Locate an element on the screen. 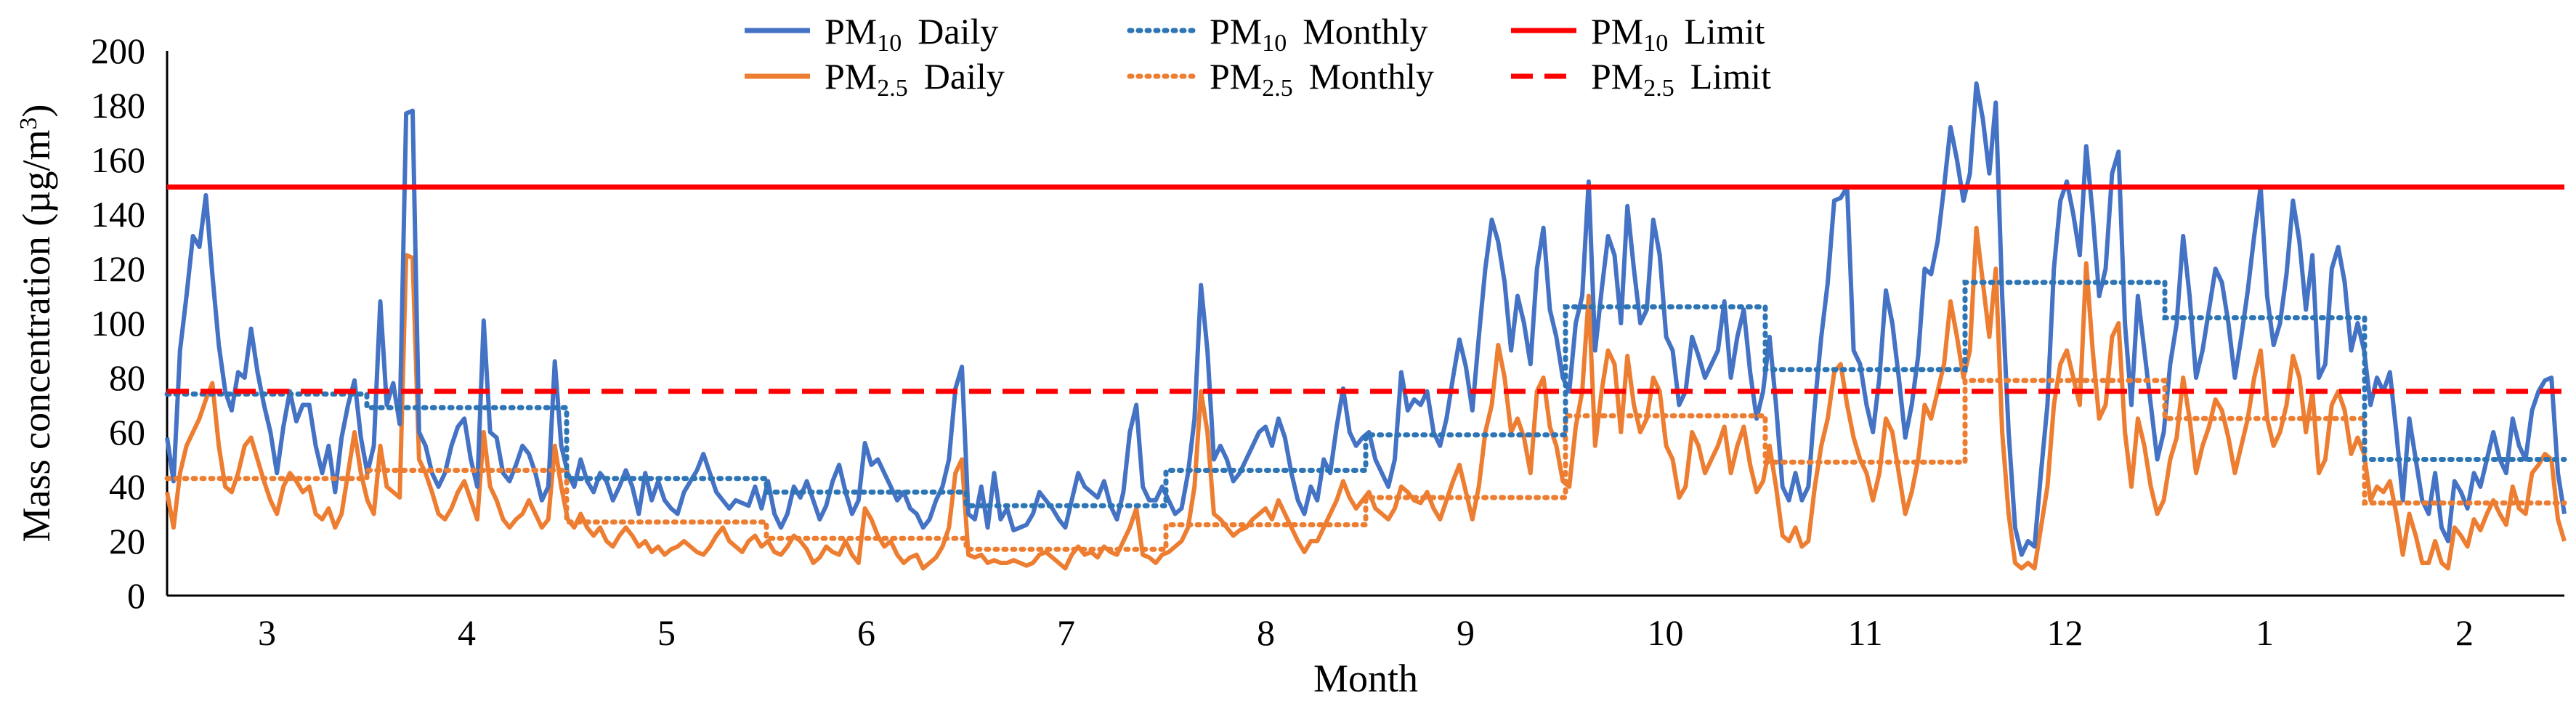  y-tick-label: 60 is located at coordinates (127, 432).